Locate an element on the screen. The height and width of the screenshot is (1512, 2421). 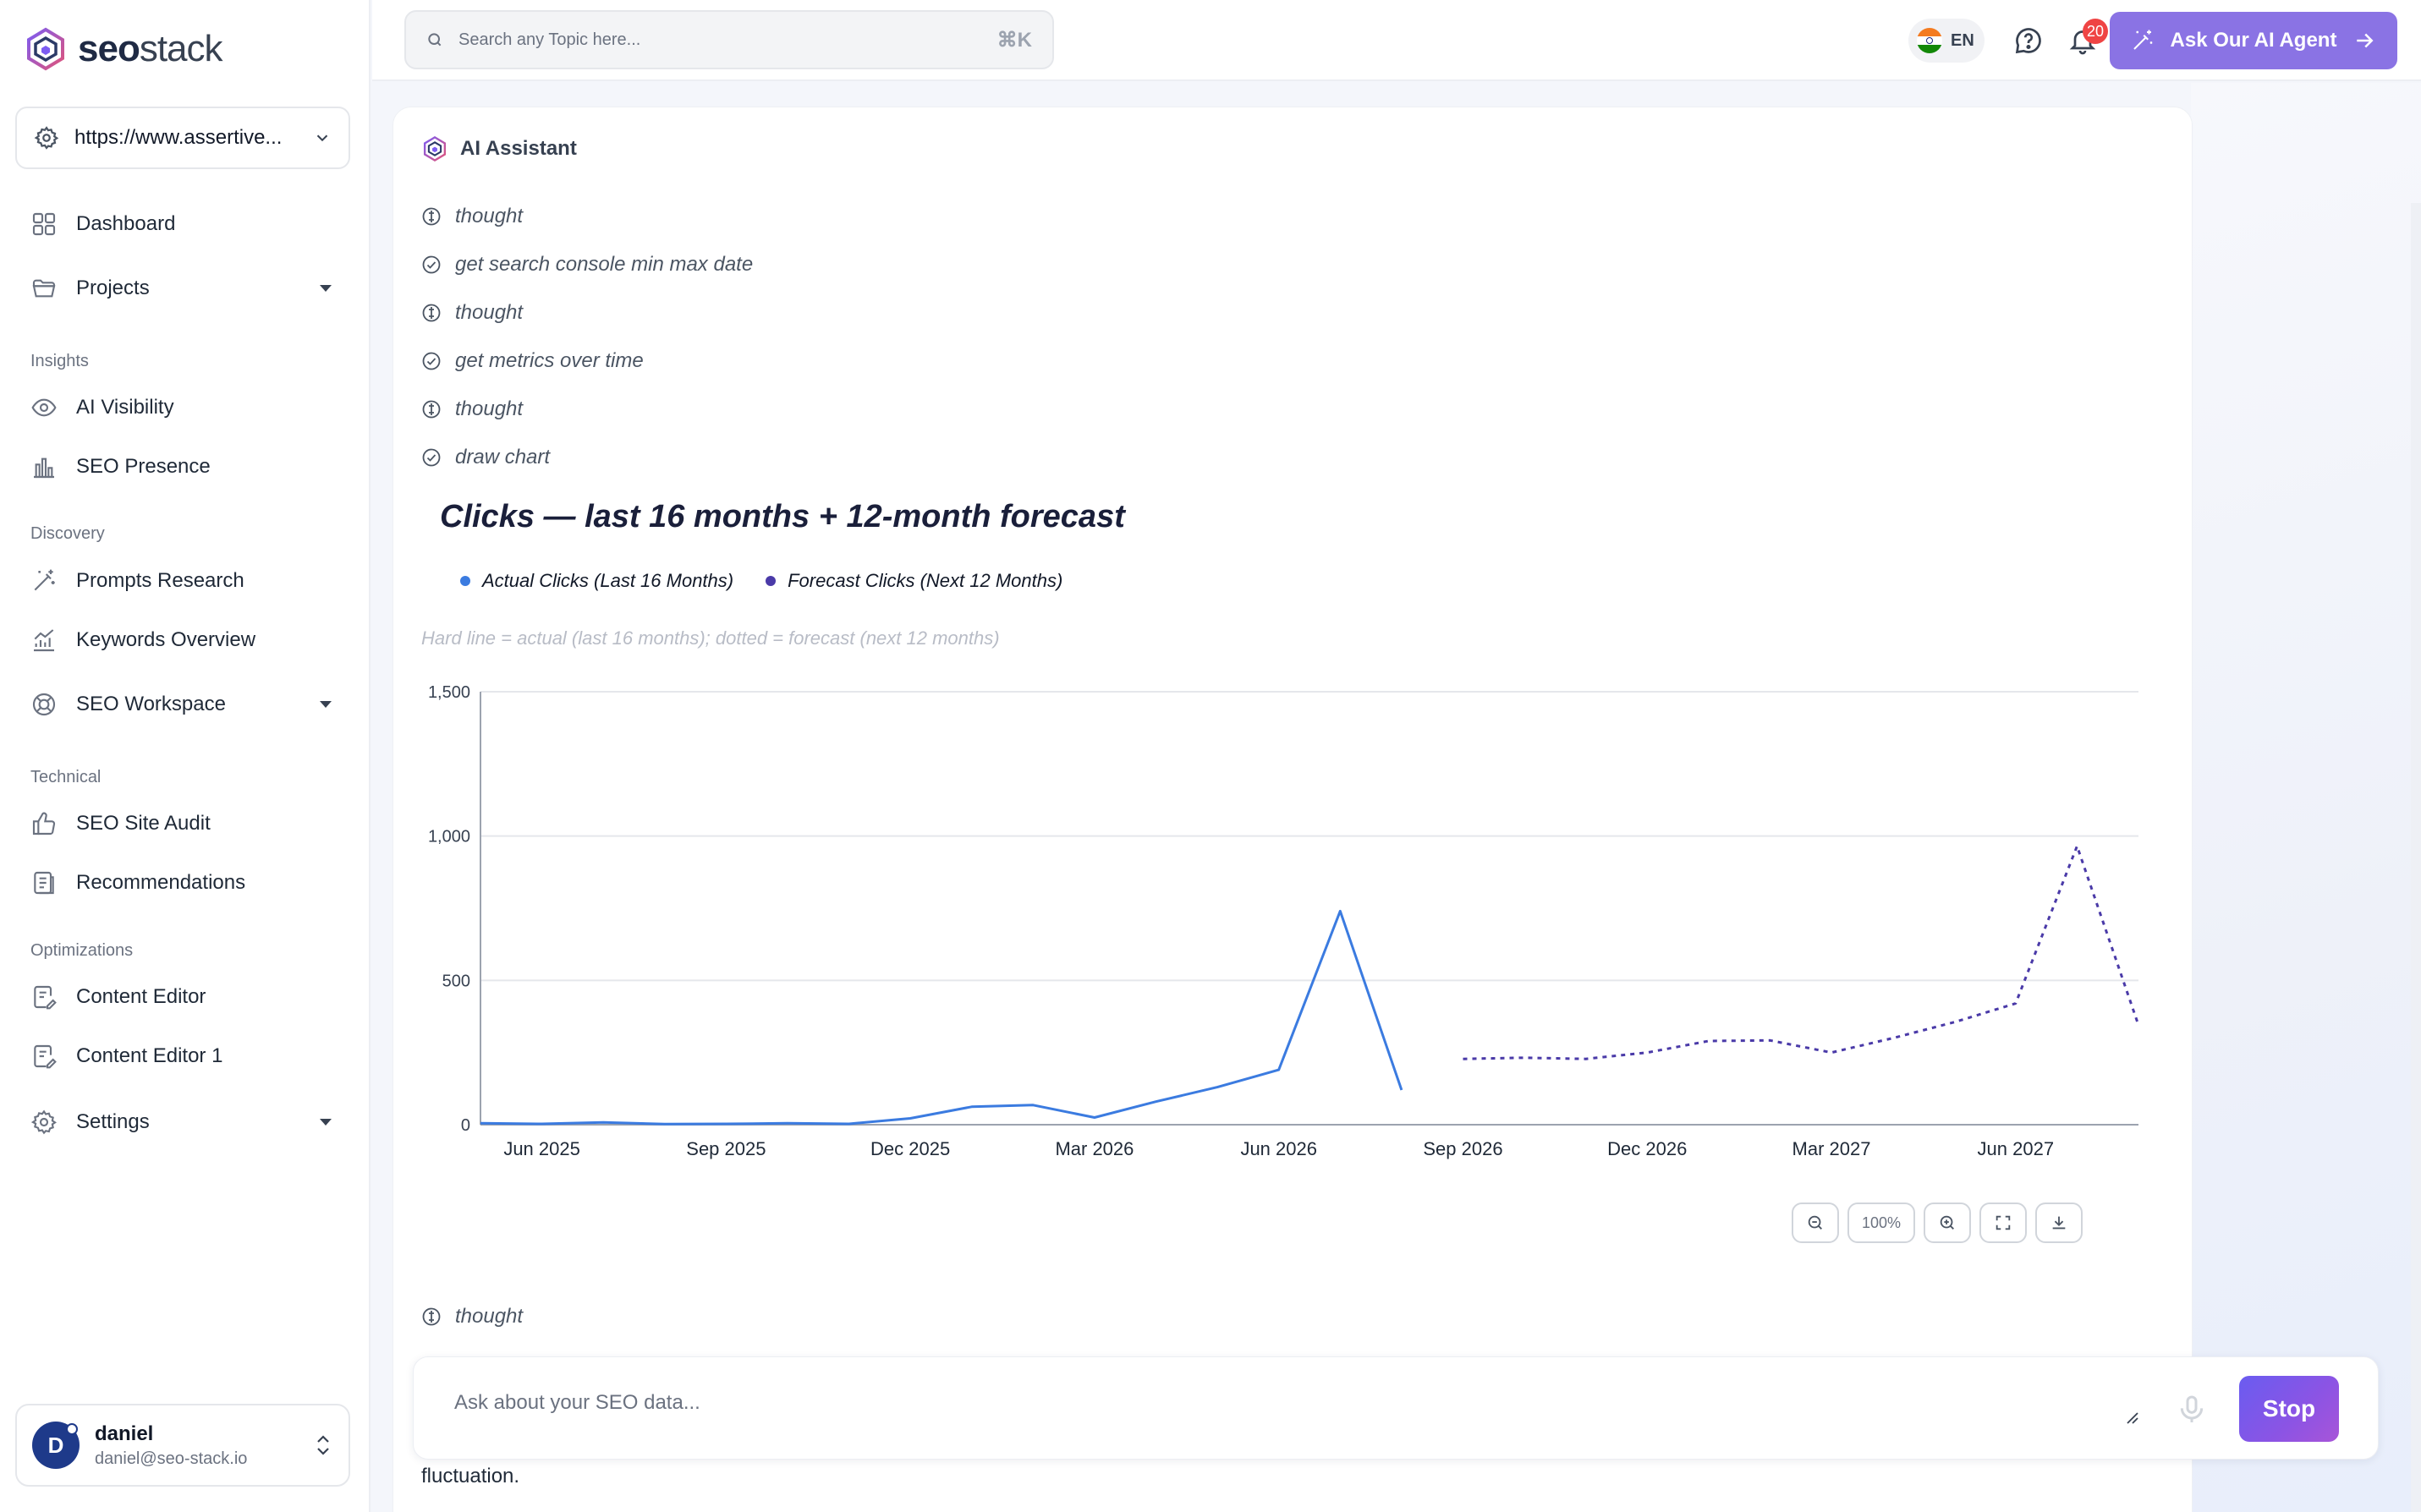
download-button is located at coordinates (2059, 1222).